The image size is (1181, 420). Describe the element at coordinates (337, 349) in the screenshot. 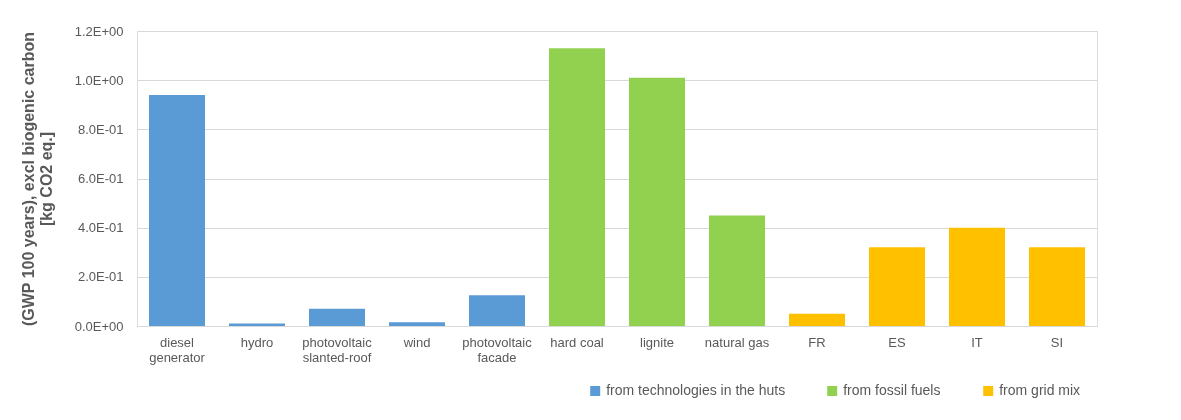

I see `x-tick-label: photovoltaic slanted-roof` at that location.